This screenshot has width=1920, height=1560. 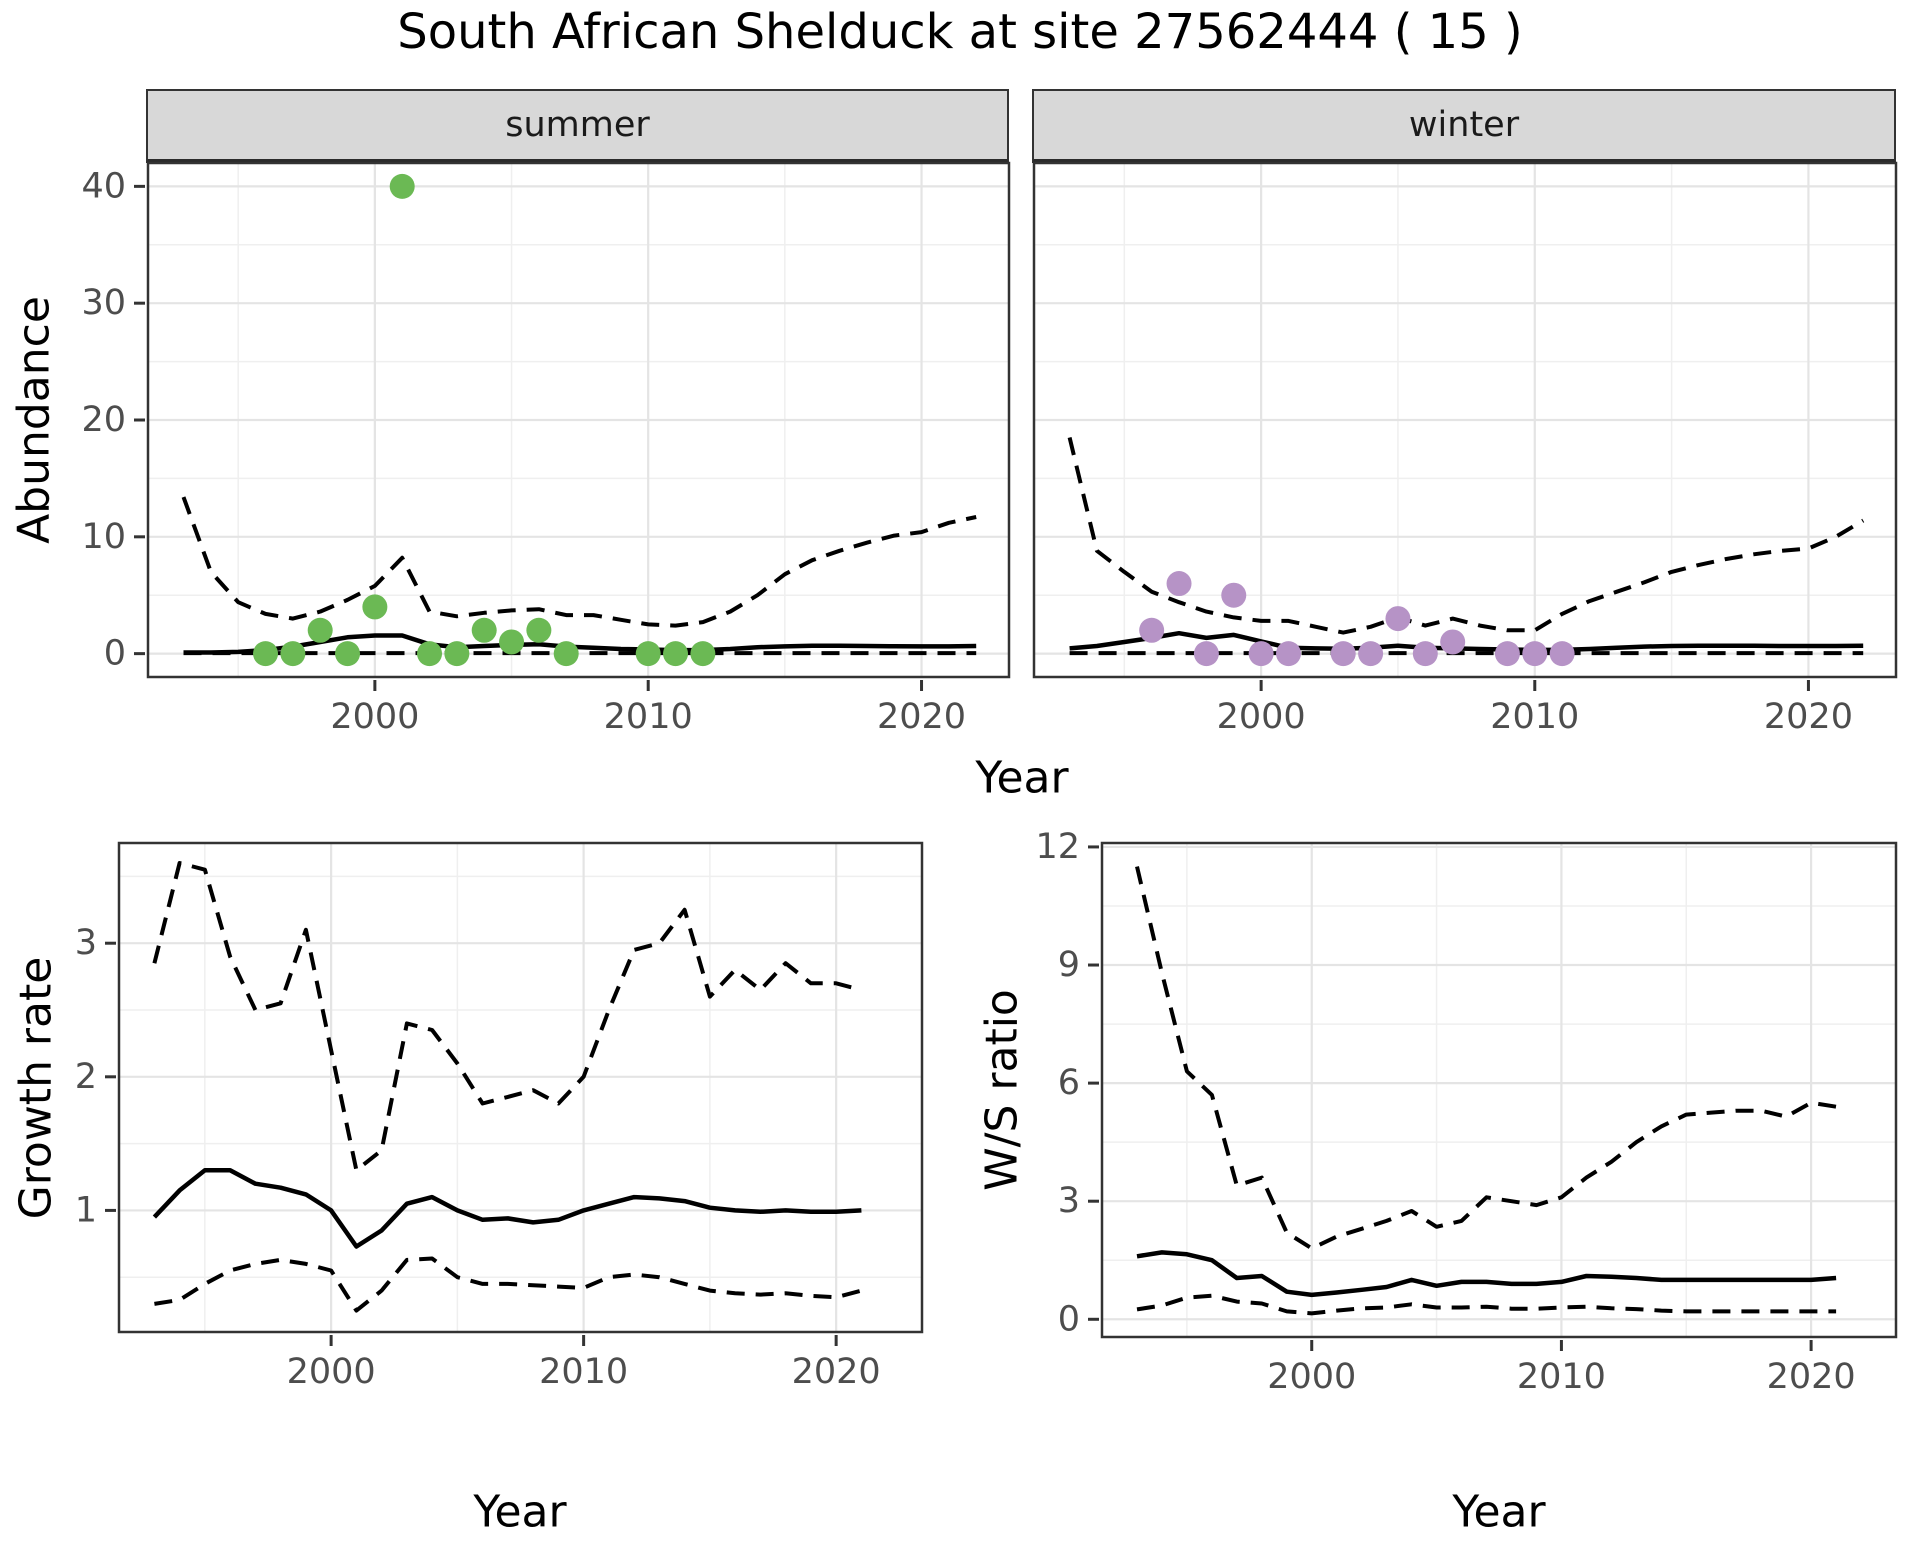 I want to click on y-tick-label: 6, so click(x=1069, y=1083).